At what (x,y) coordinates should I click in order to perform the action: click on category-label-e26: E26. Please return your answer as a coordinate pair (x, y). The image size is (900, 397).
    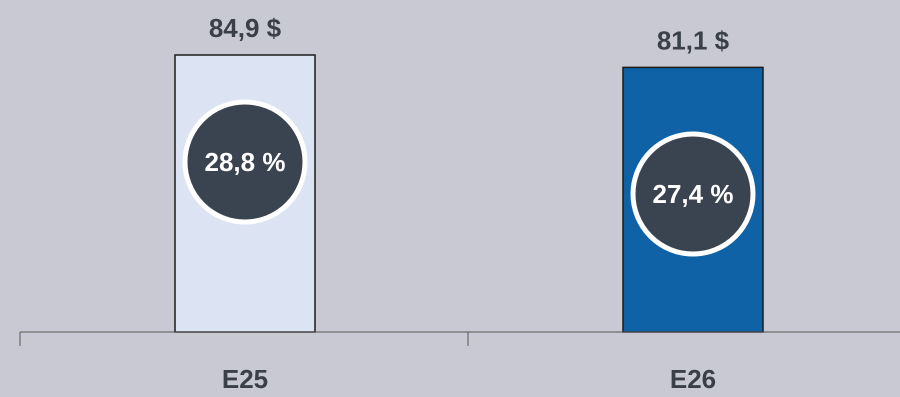
    Looking at the image, I should click on (693, 378).